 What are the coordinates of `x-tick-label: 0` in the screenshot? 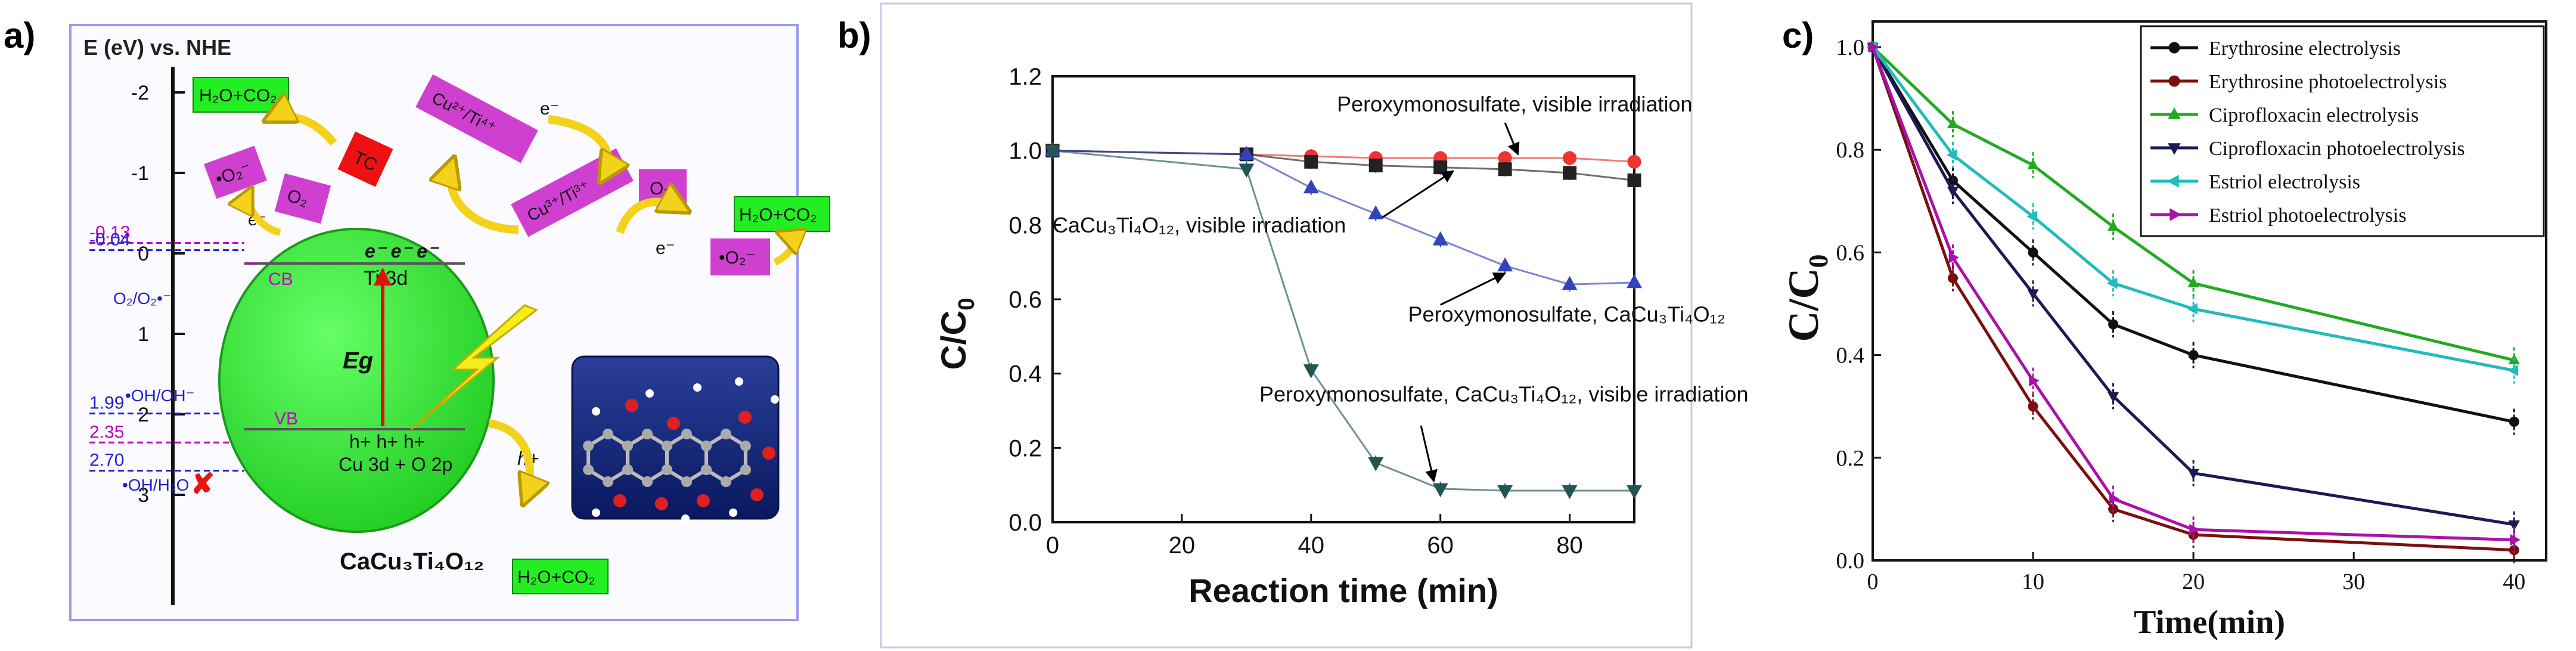 It's located at (1873, 581).